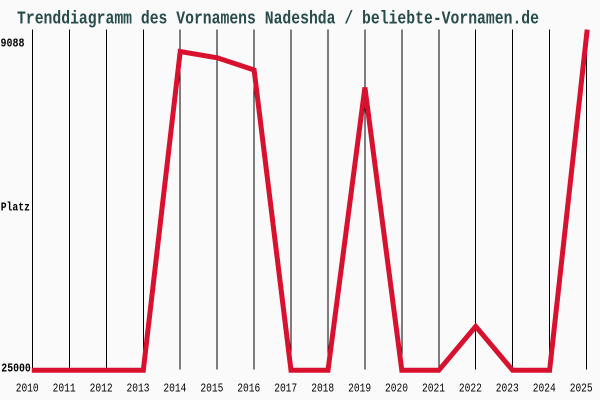 This screenshot has width=600, height=400. I want to click on svg-text: 2018, so click(322, 388).